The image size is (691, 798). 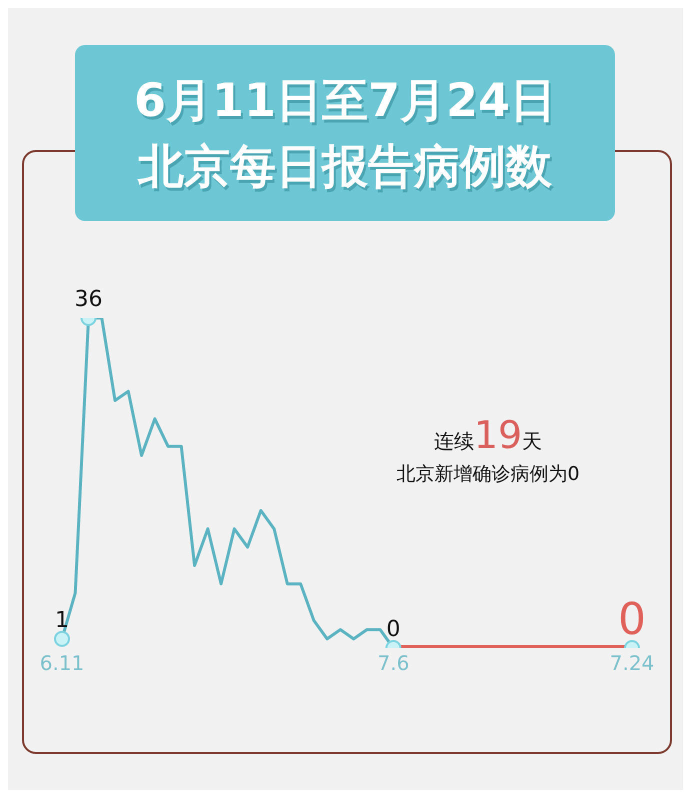 I want to click on data-label: 1, so click(x=62, y=620).